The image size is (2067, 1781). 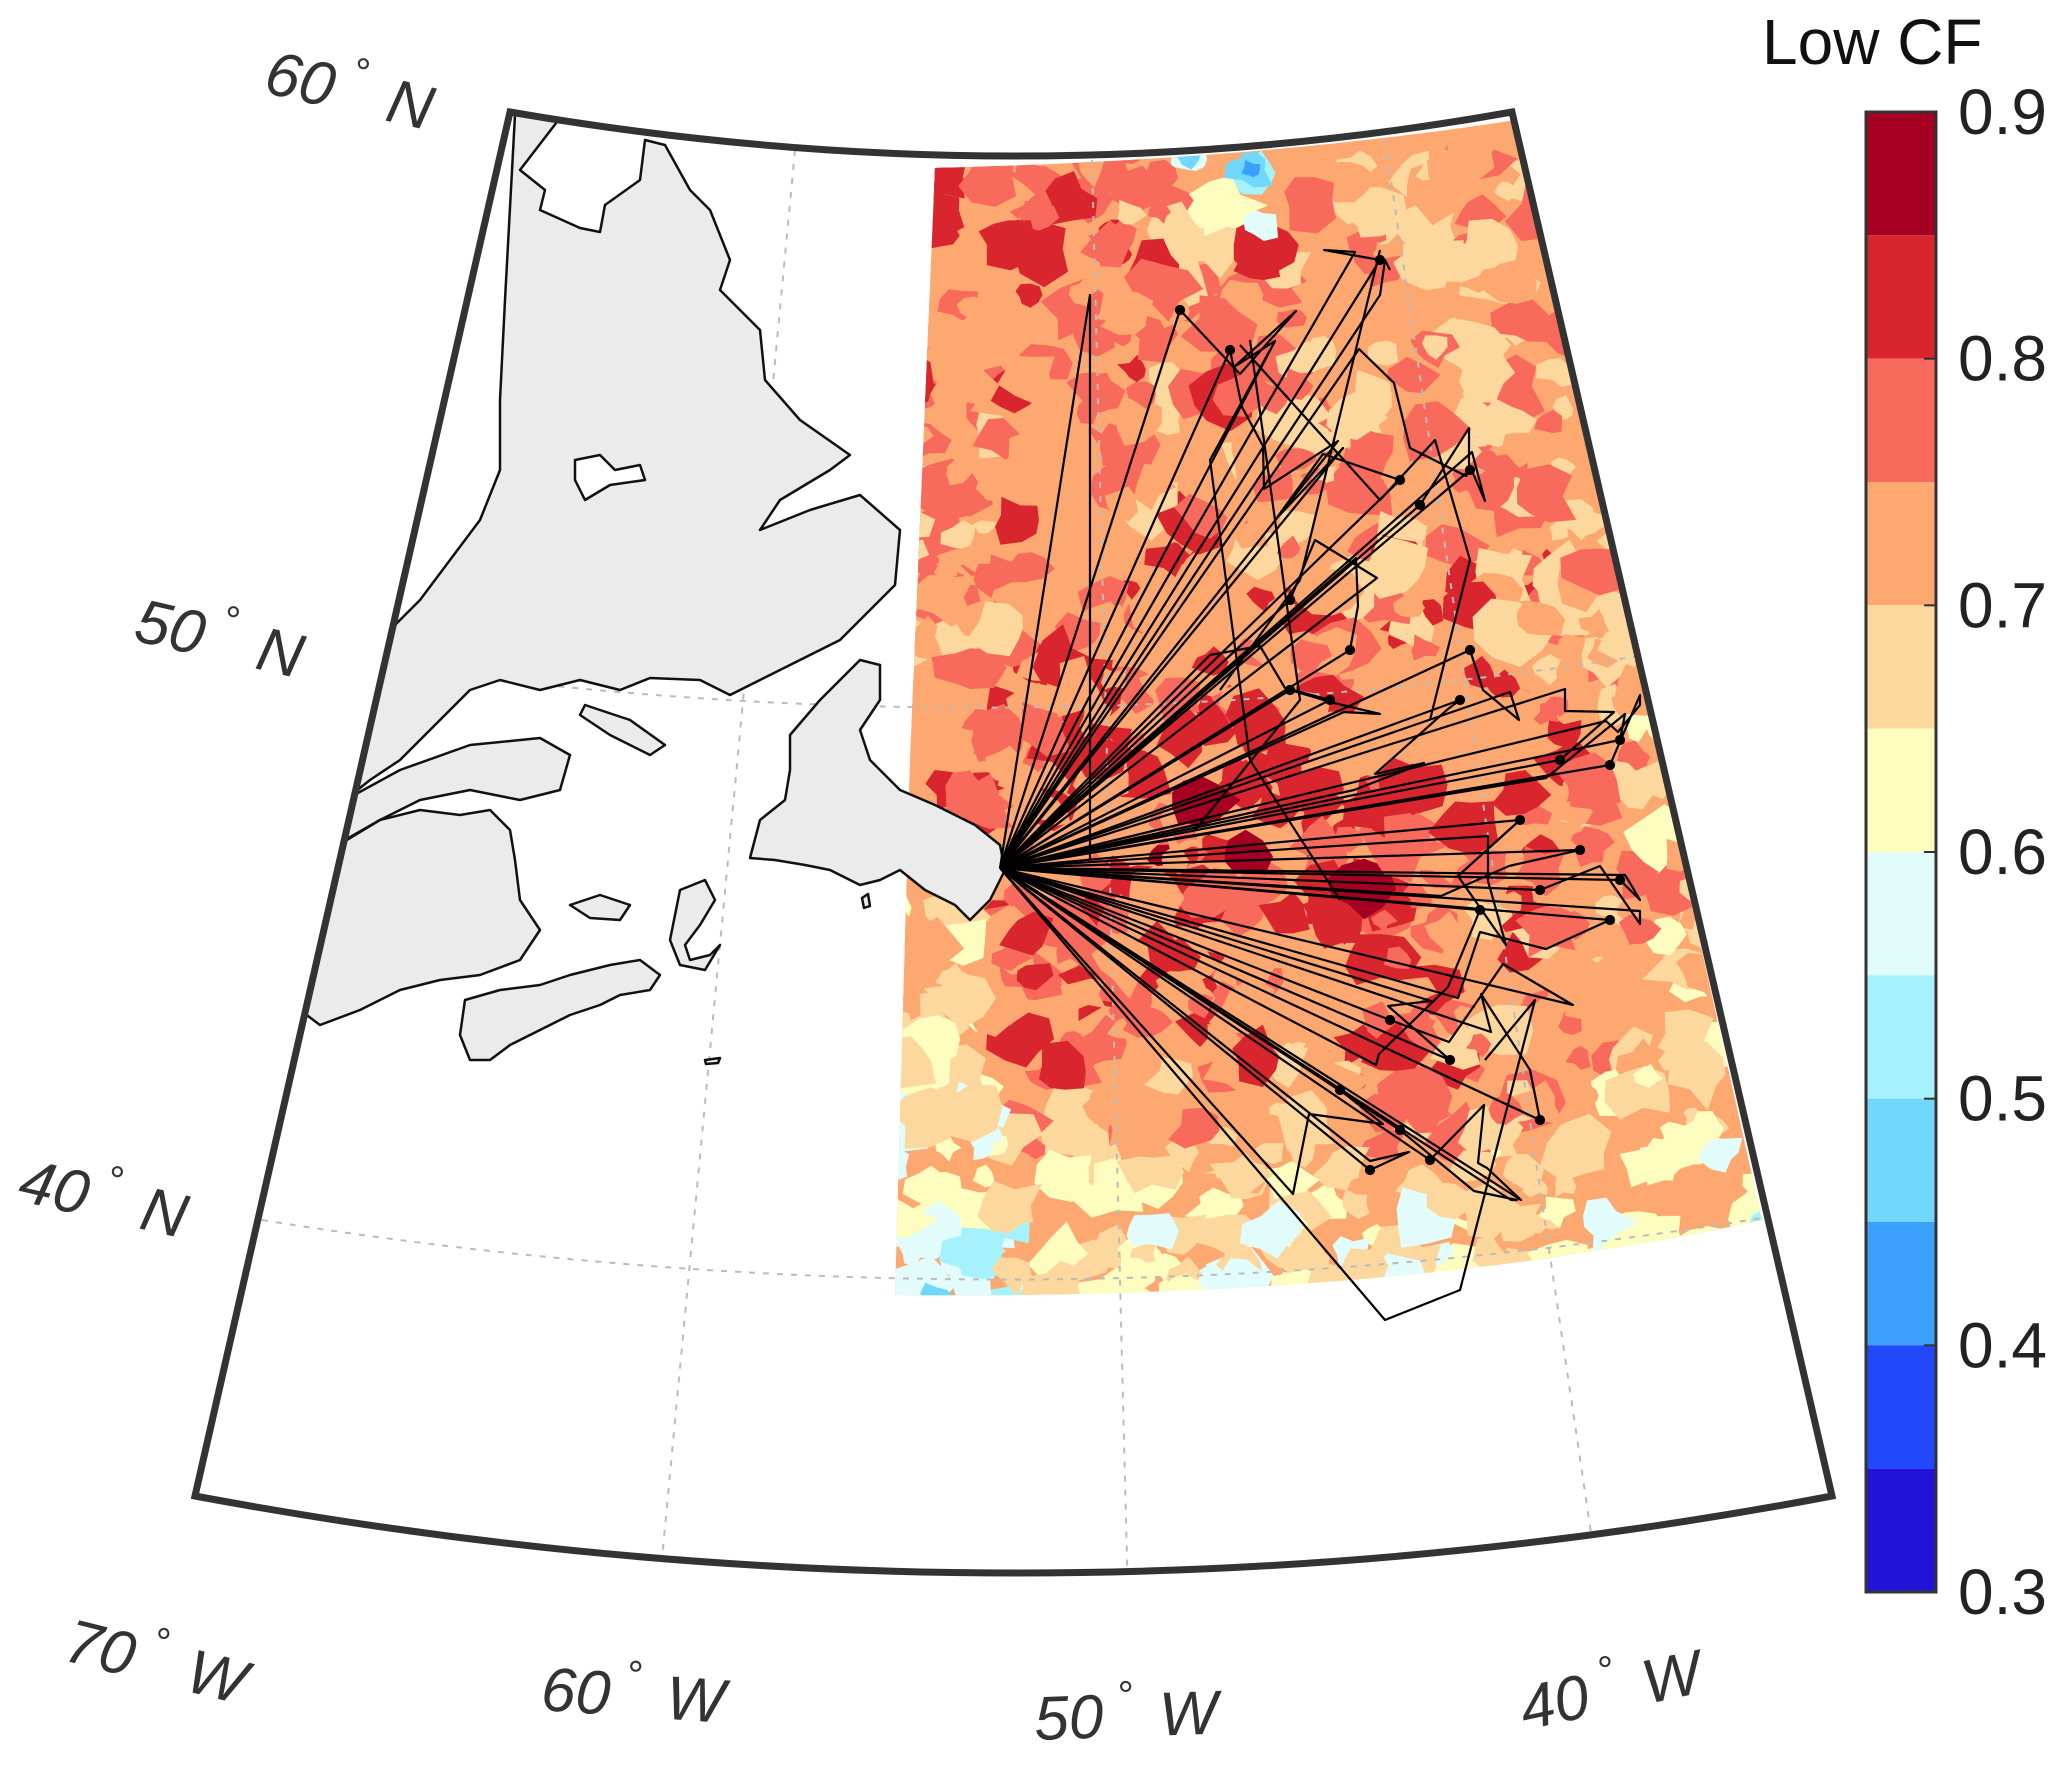 What do you see at coordinates (1985, 852) in the screenshot?
I see `colorbar-ticks: 0.9 0.8 0.7 0.6 0.5 0.4 0.3` at bounding box center [1985, 852].